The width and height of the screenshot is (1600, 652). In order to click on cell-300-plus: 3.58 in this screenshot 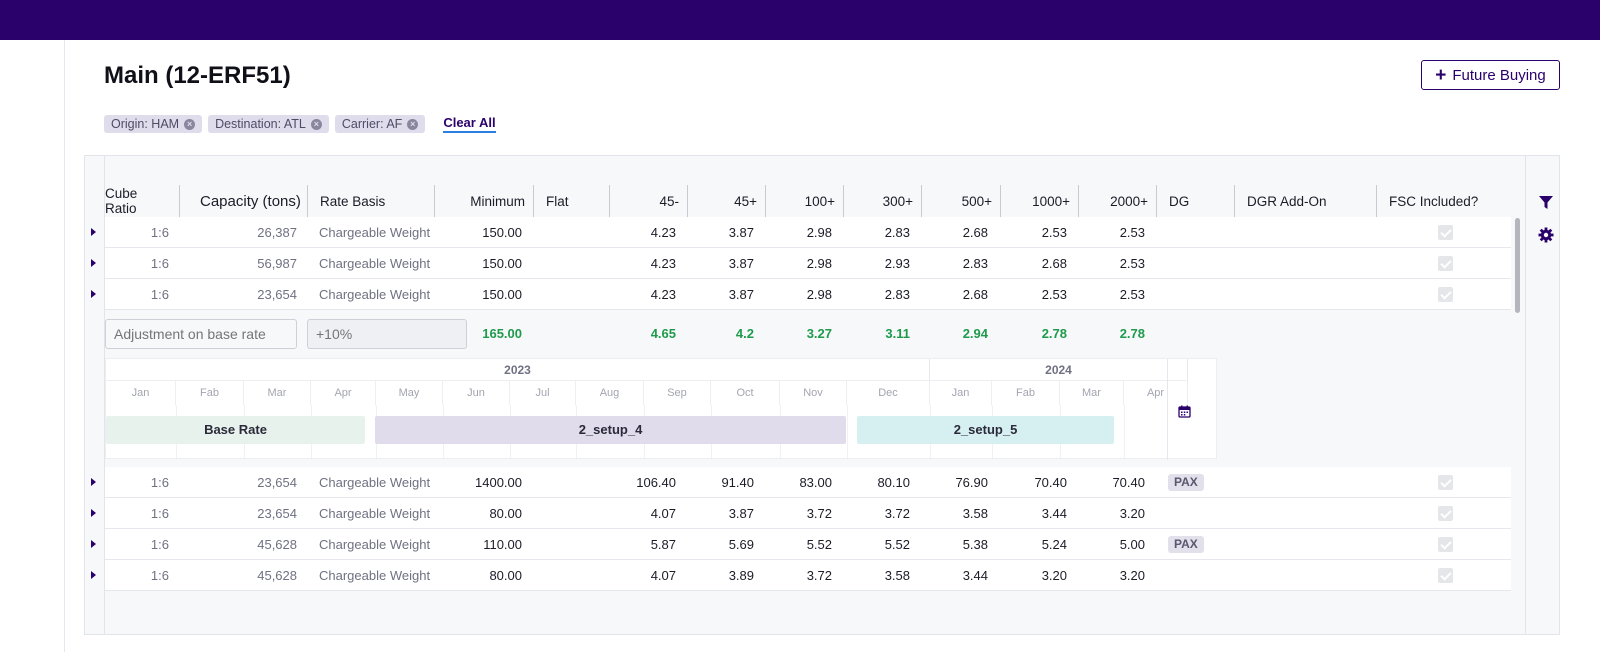, I will do `click(897, 575)`.